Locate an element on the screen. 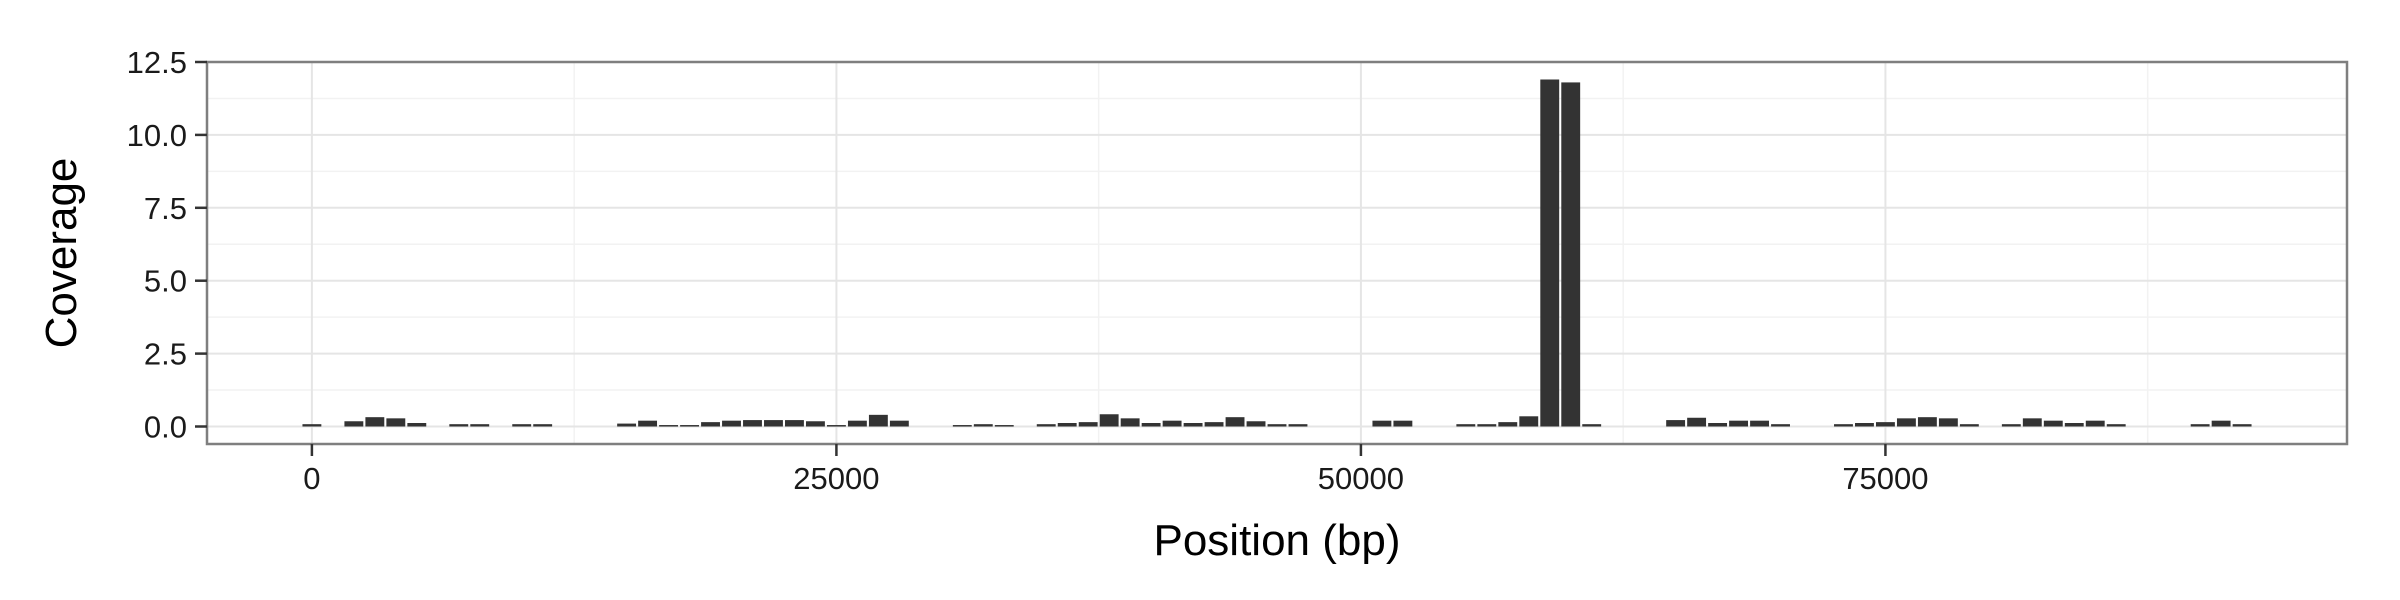 The width and height of the screenshot is (2400, 600). y-tick-label: 12.5 is located at coordinates (157, 62).